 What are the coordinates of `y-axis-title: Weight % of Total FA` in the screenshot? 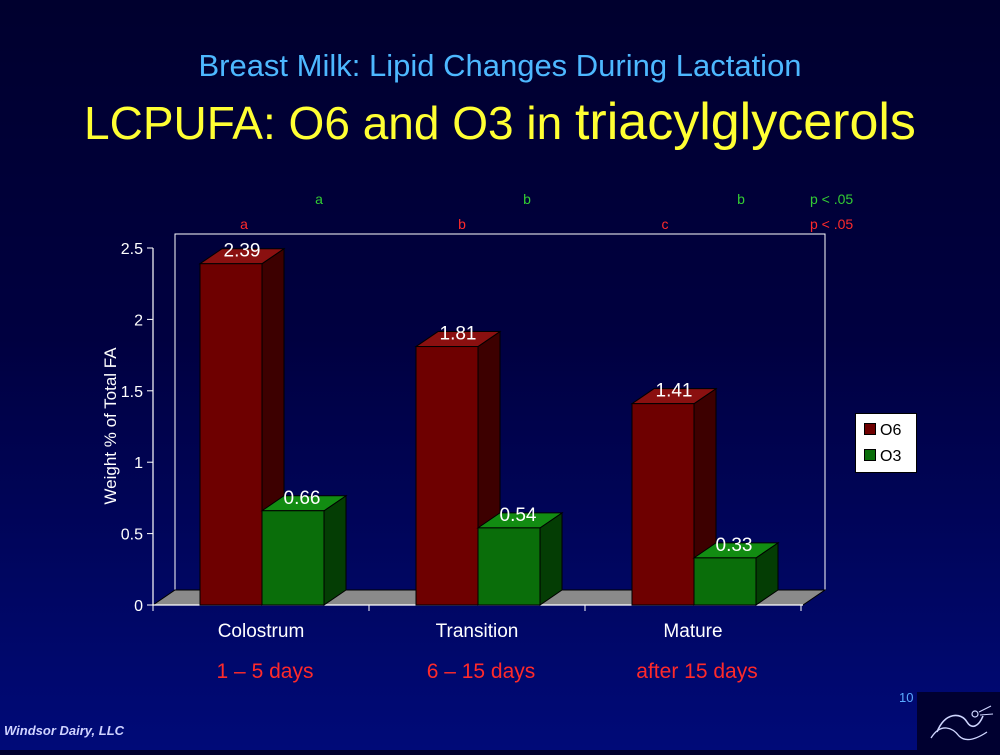 It's located at (110, 426).